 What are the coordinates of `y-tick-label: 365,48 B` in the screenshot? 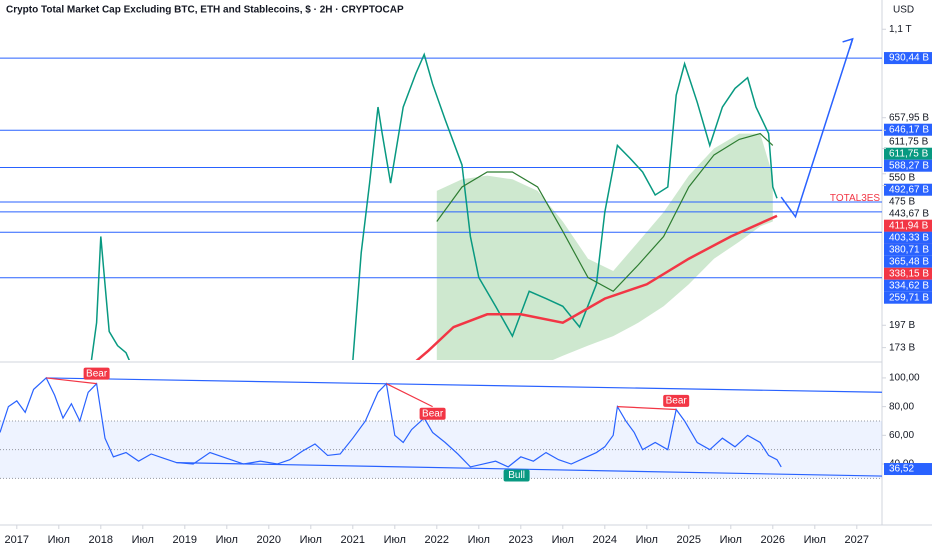 It's located at (909, 261).